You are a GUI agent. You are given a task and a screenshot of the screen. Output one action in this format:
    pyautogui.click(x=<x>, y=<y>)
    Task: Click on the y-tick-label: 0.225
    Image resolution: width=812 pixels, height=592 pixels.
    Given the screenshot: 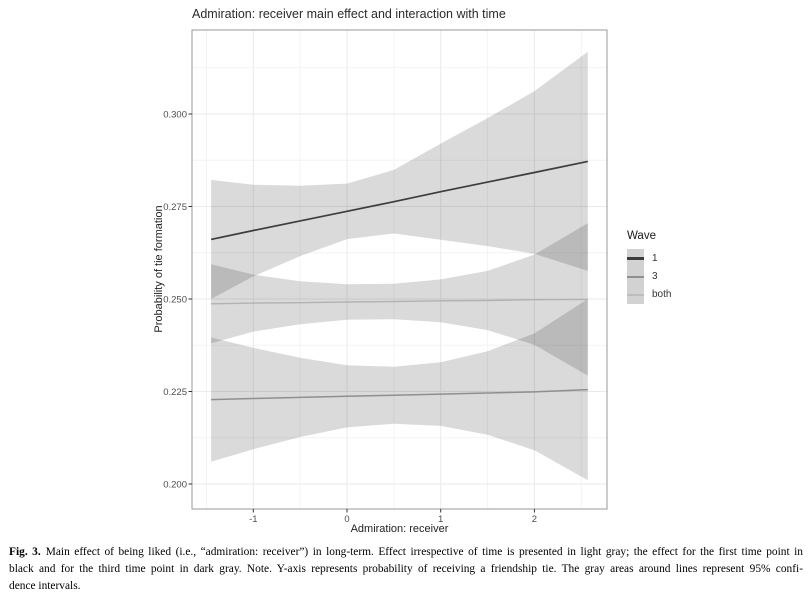 What is the action you would take?
    pyautogui.click(x=175, y=392)
    